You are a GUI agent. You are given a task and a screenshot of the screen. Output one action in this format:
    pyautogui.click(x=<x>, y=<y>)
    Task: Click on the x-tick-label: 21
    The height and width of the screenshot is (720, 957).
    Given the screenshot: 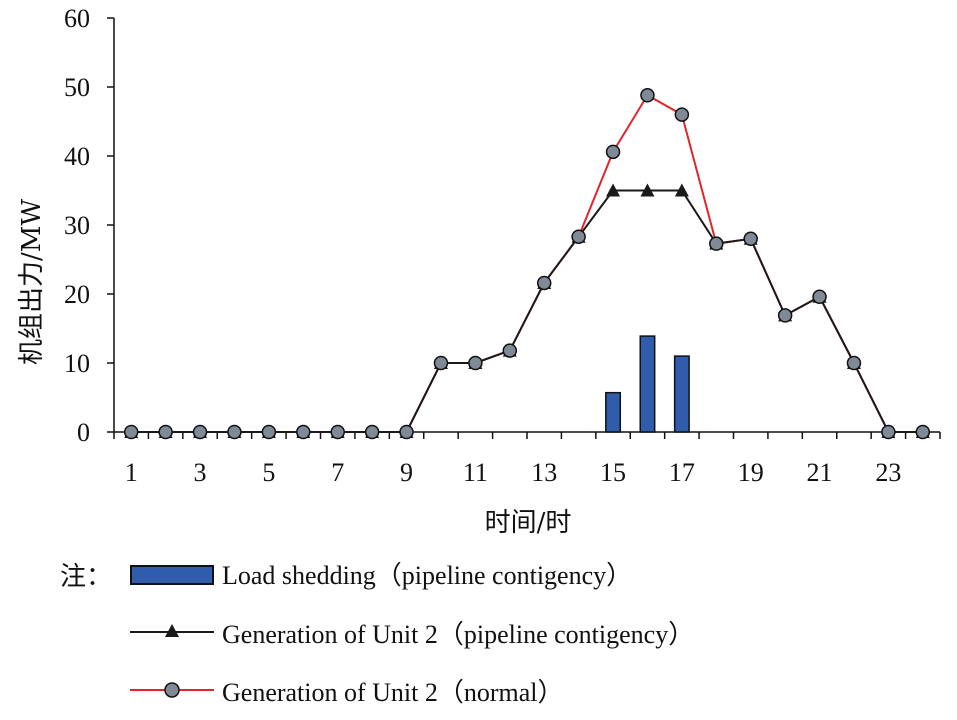 What is the action you would take?
    pyautogui.click(x=820, y=472)
    